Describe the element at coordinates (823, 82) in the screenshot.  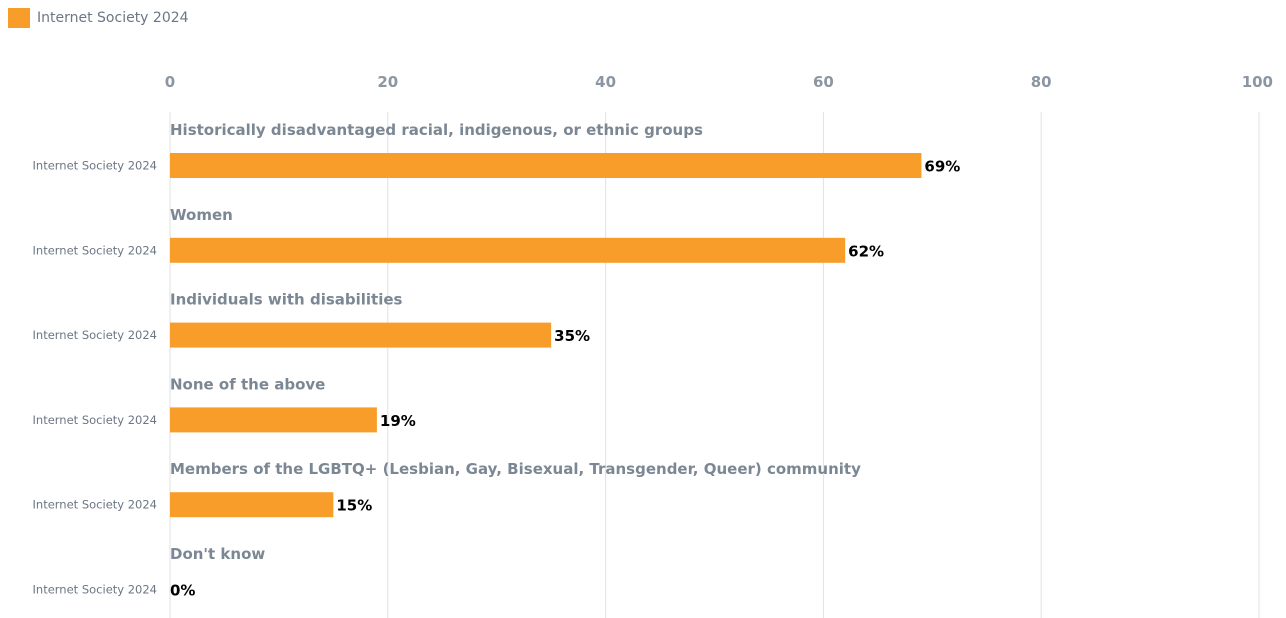
I see `x-tick-label: 60` at that location.